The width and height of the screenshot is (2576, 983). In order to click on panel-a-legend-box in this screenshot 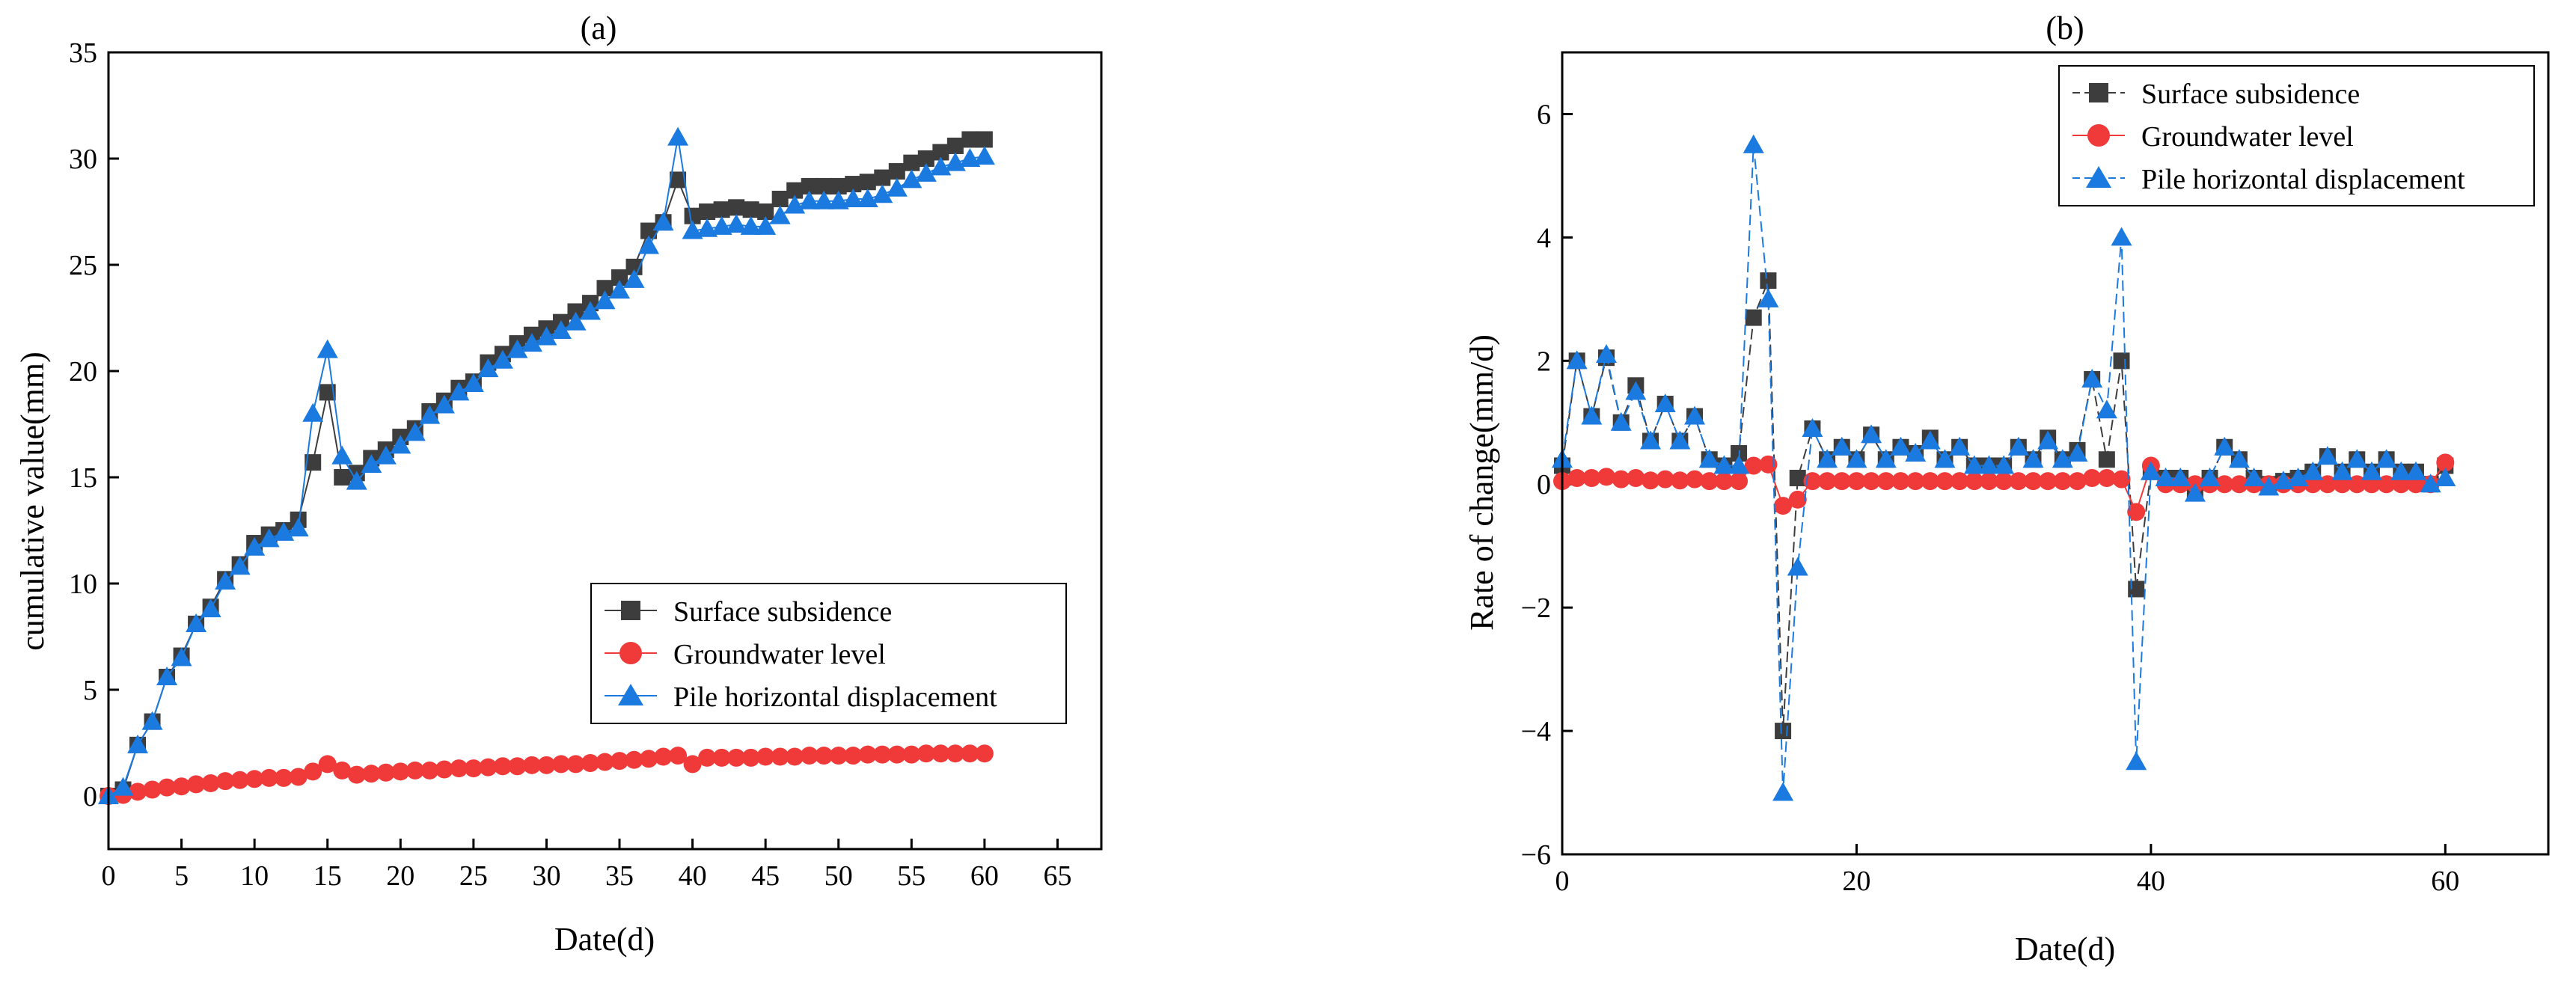, I will do `click(829, 653)`.